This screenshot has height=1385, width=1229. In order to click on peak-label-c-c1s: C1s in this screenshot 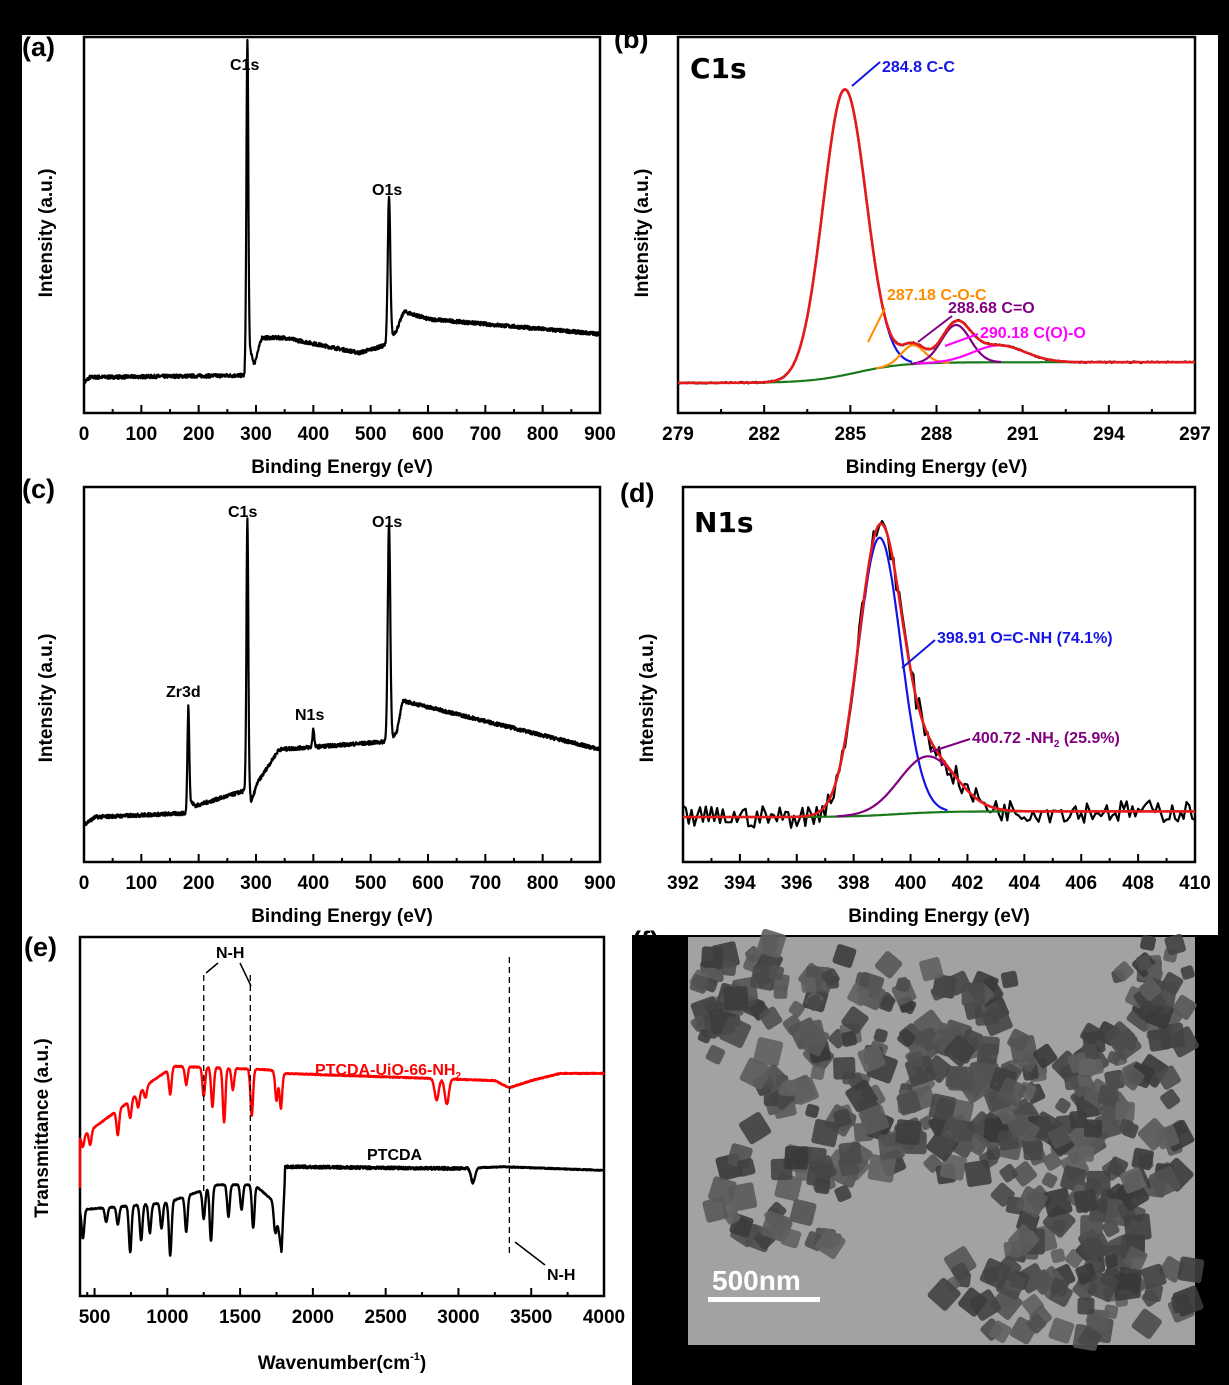, I will do `click(242, 512)`.